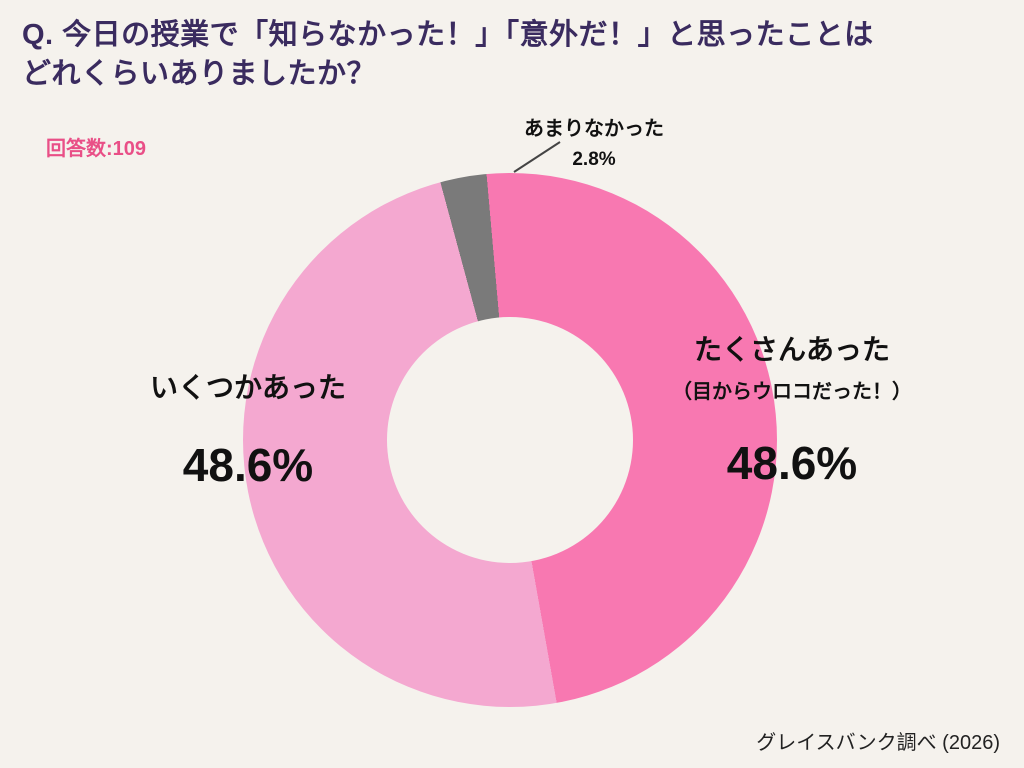  I want to click on segment-some-name: いくつかあった, so click(247, 387).